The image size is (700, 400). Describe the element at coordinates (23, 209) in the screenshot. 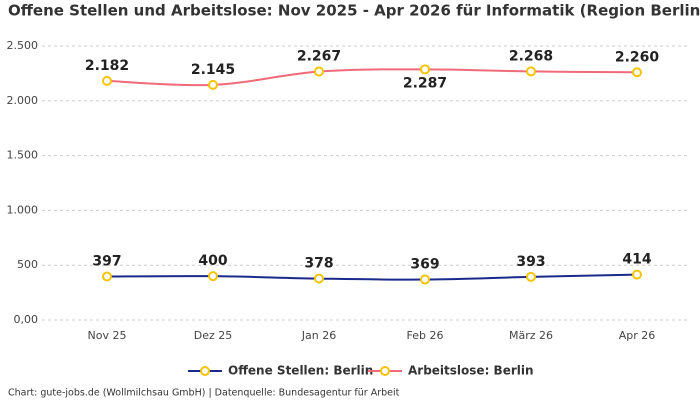

I see `y-tick-label: 1.000` at that location.